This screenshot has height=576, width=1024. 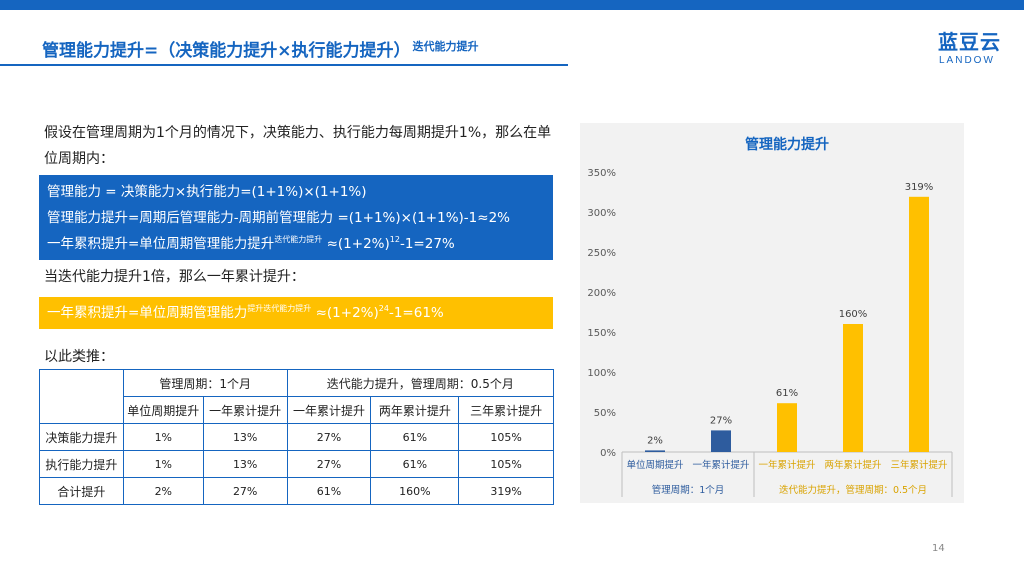 What do you see at coordinates (853, 465) in the screenshot?
I see `x-tick-label: 两年累计提升` at bounding box center [853, 465].